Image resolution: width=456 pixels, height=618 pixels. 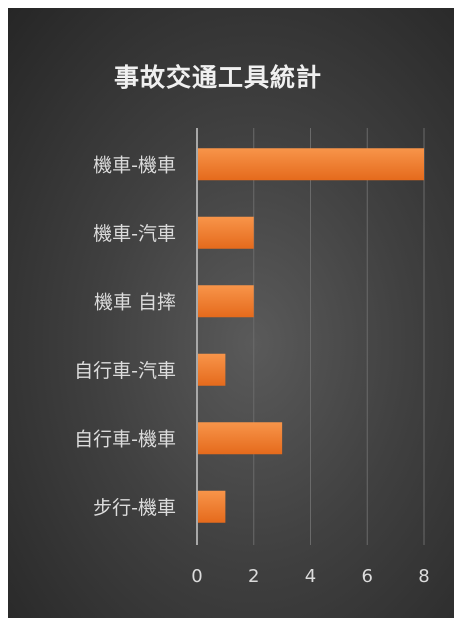 I want to click on x-tick-label: 6, so click(x=367, y=576).